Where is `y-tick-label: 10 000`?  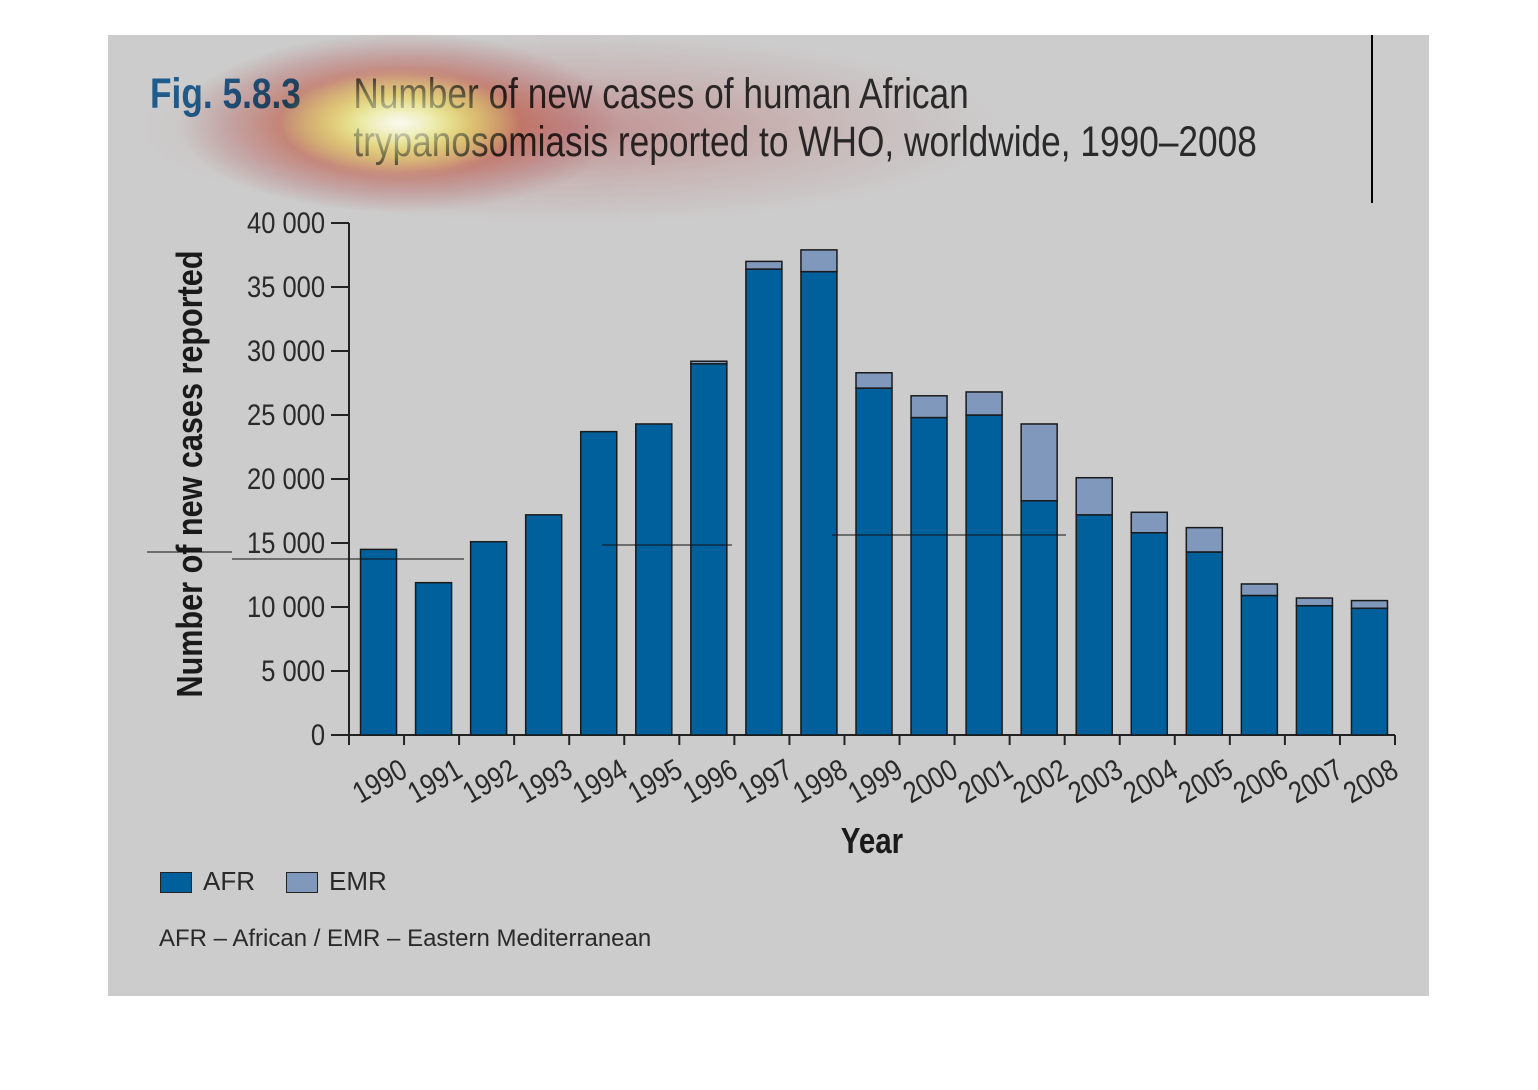
y-tick-label: 10 000 is located at coordinates (286, 606).